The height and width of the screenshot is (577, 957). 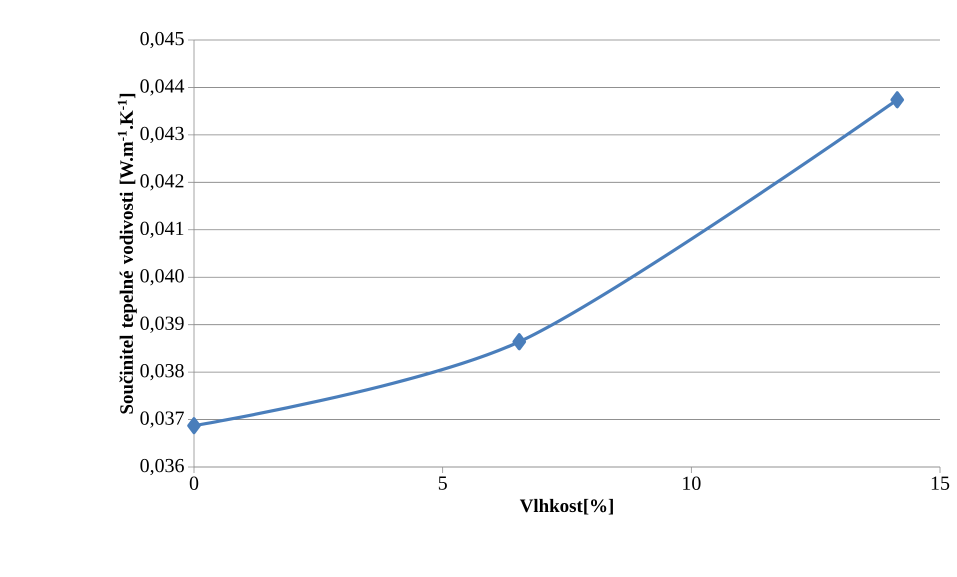 What do you see at coordinates (162, 182) in the screenshot?
I see `y-tick-label: 0,042` at bounding box center [162, 182].